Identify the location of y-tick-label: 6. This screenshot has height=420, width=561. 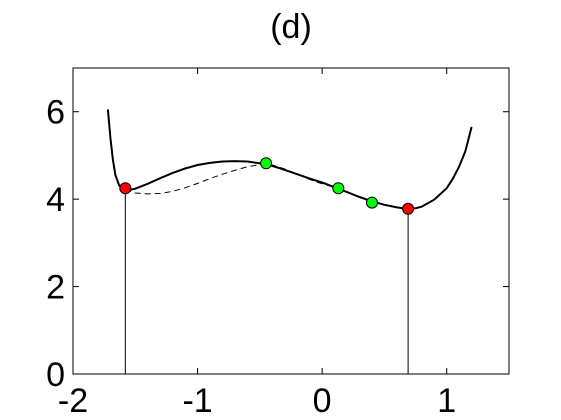
(55, 113).